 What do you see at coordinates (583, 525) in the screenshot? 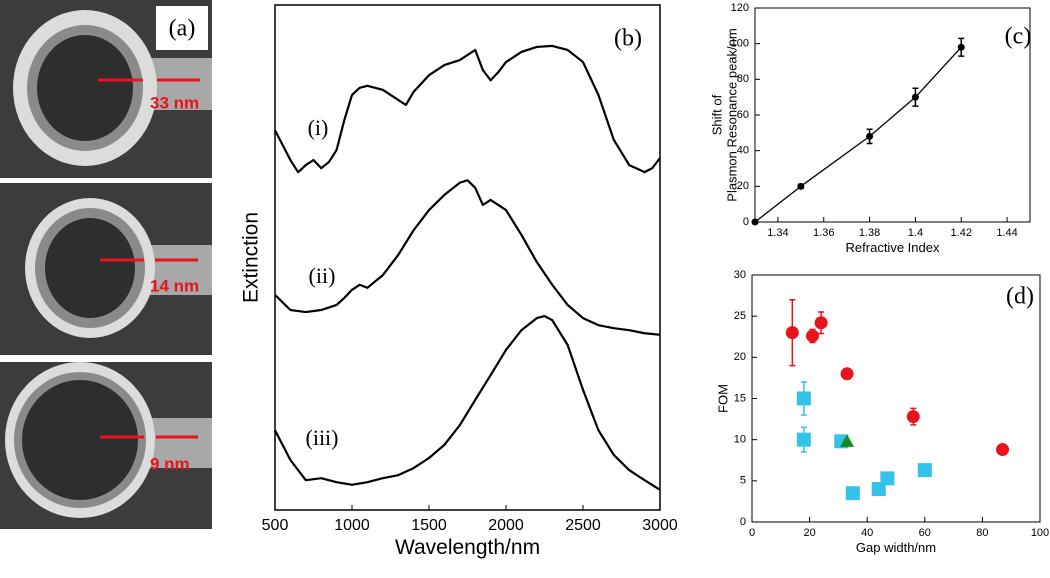
I see `x-tick-label: 2500` at bounding box center [583, 525].